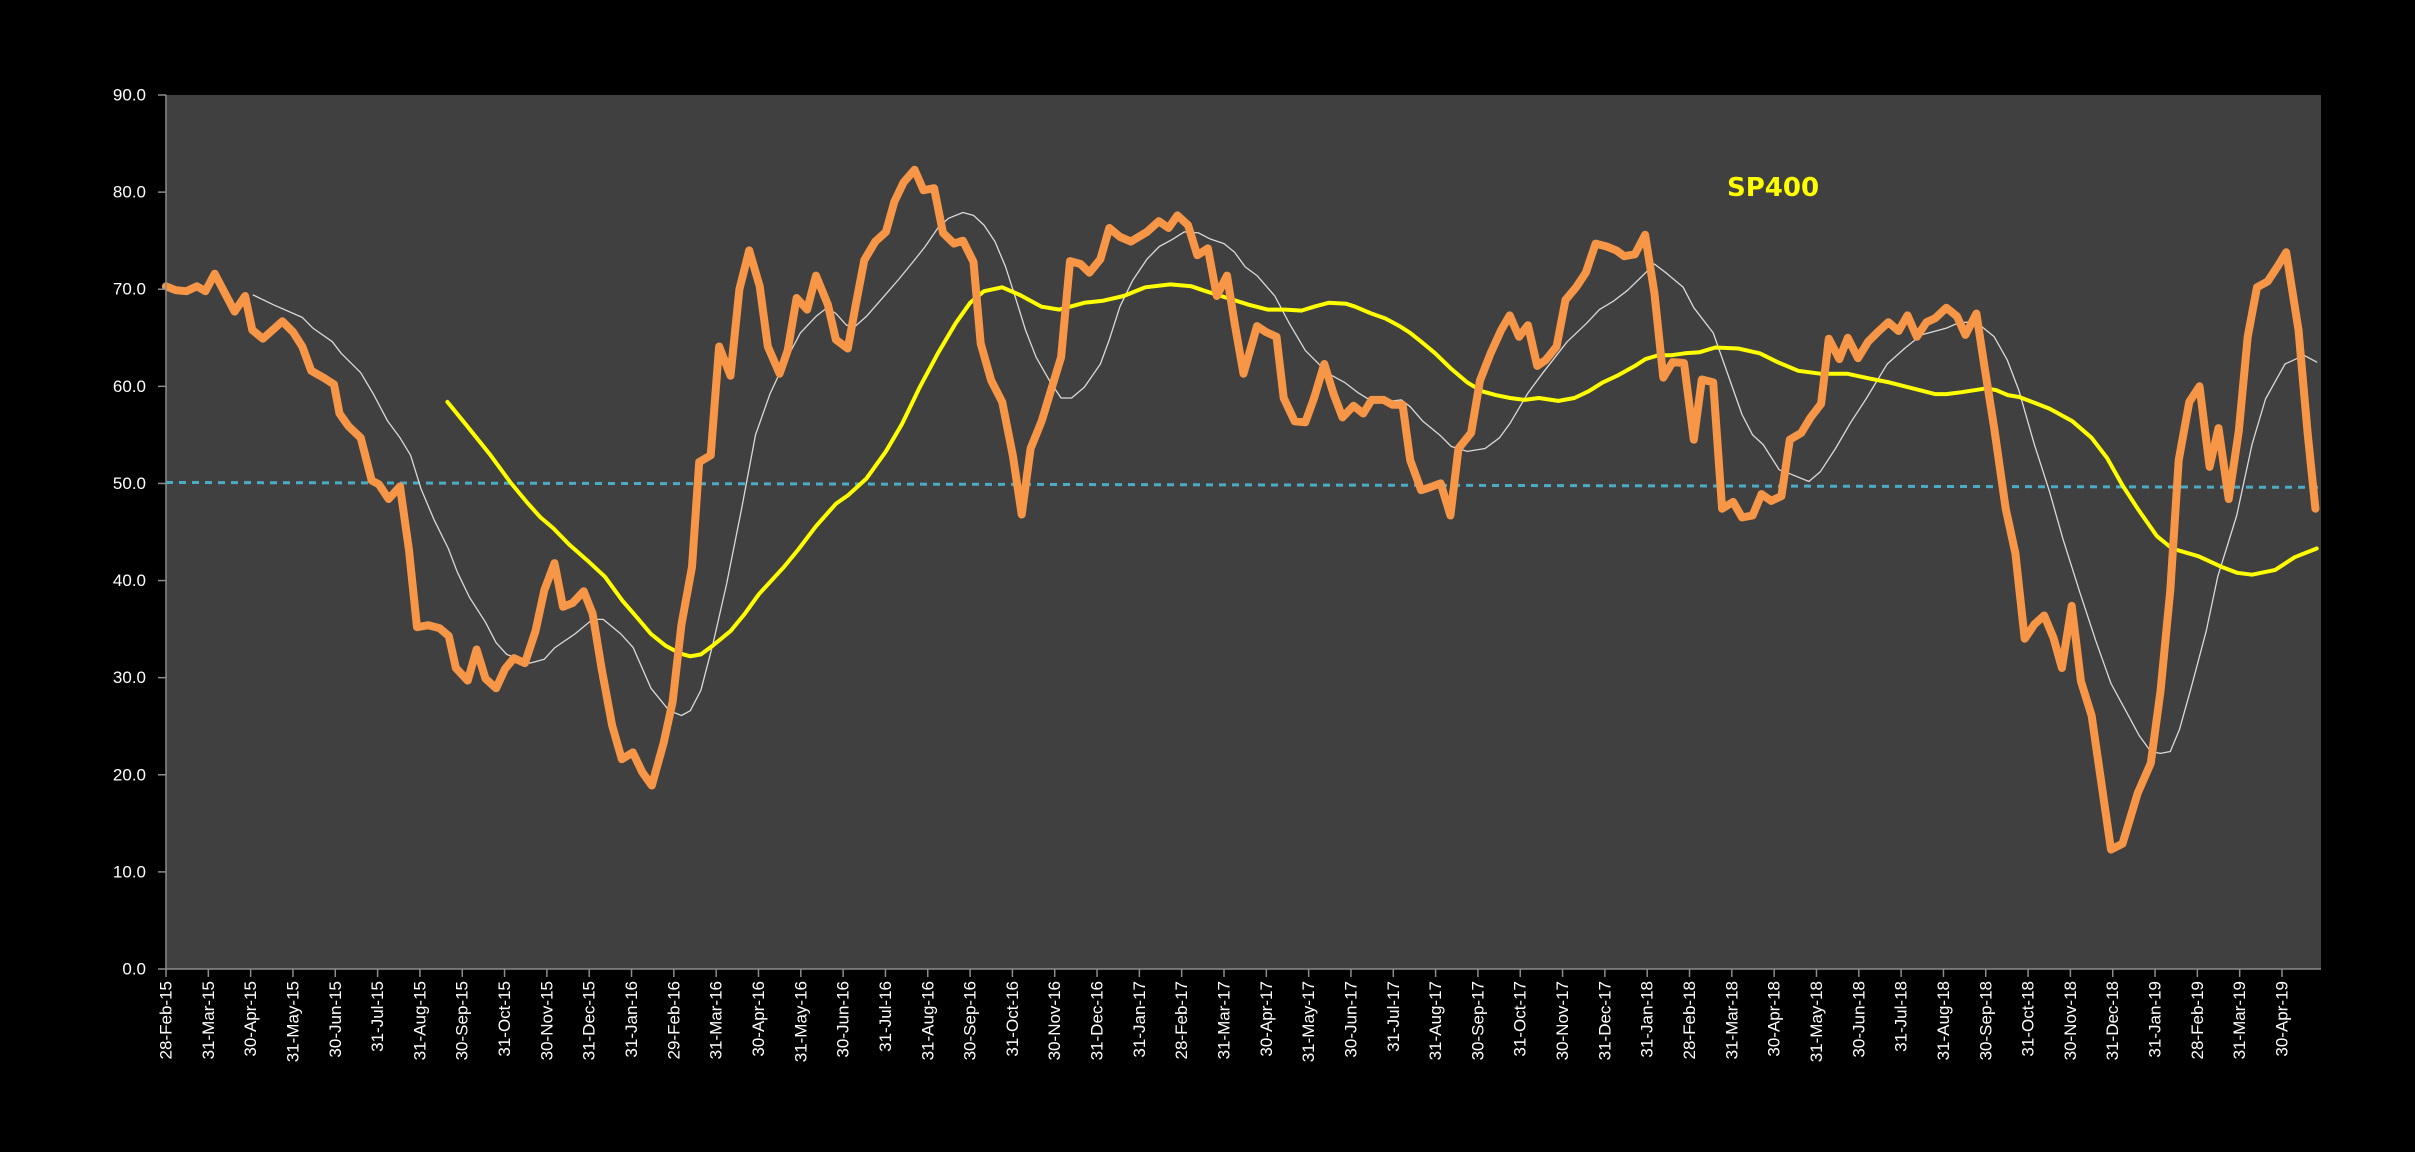  Describe the element at coordinates (1477, 1020) in the screenshot. I see `x-tick-label: 30-Sep-17` at that location.